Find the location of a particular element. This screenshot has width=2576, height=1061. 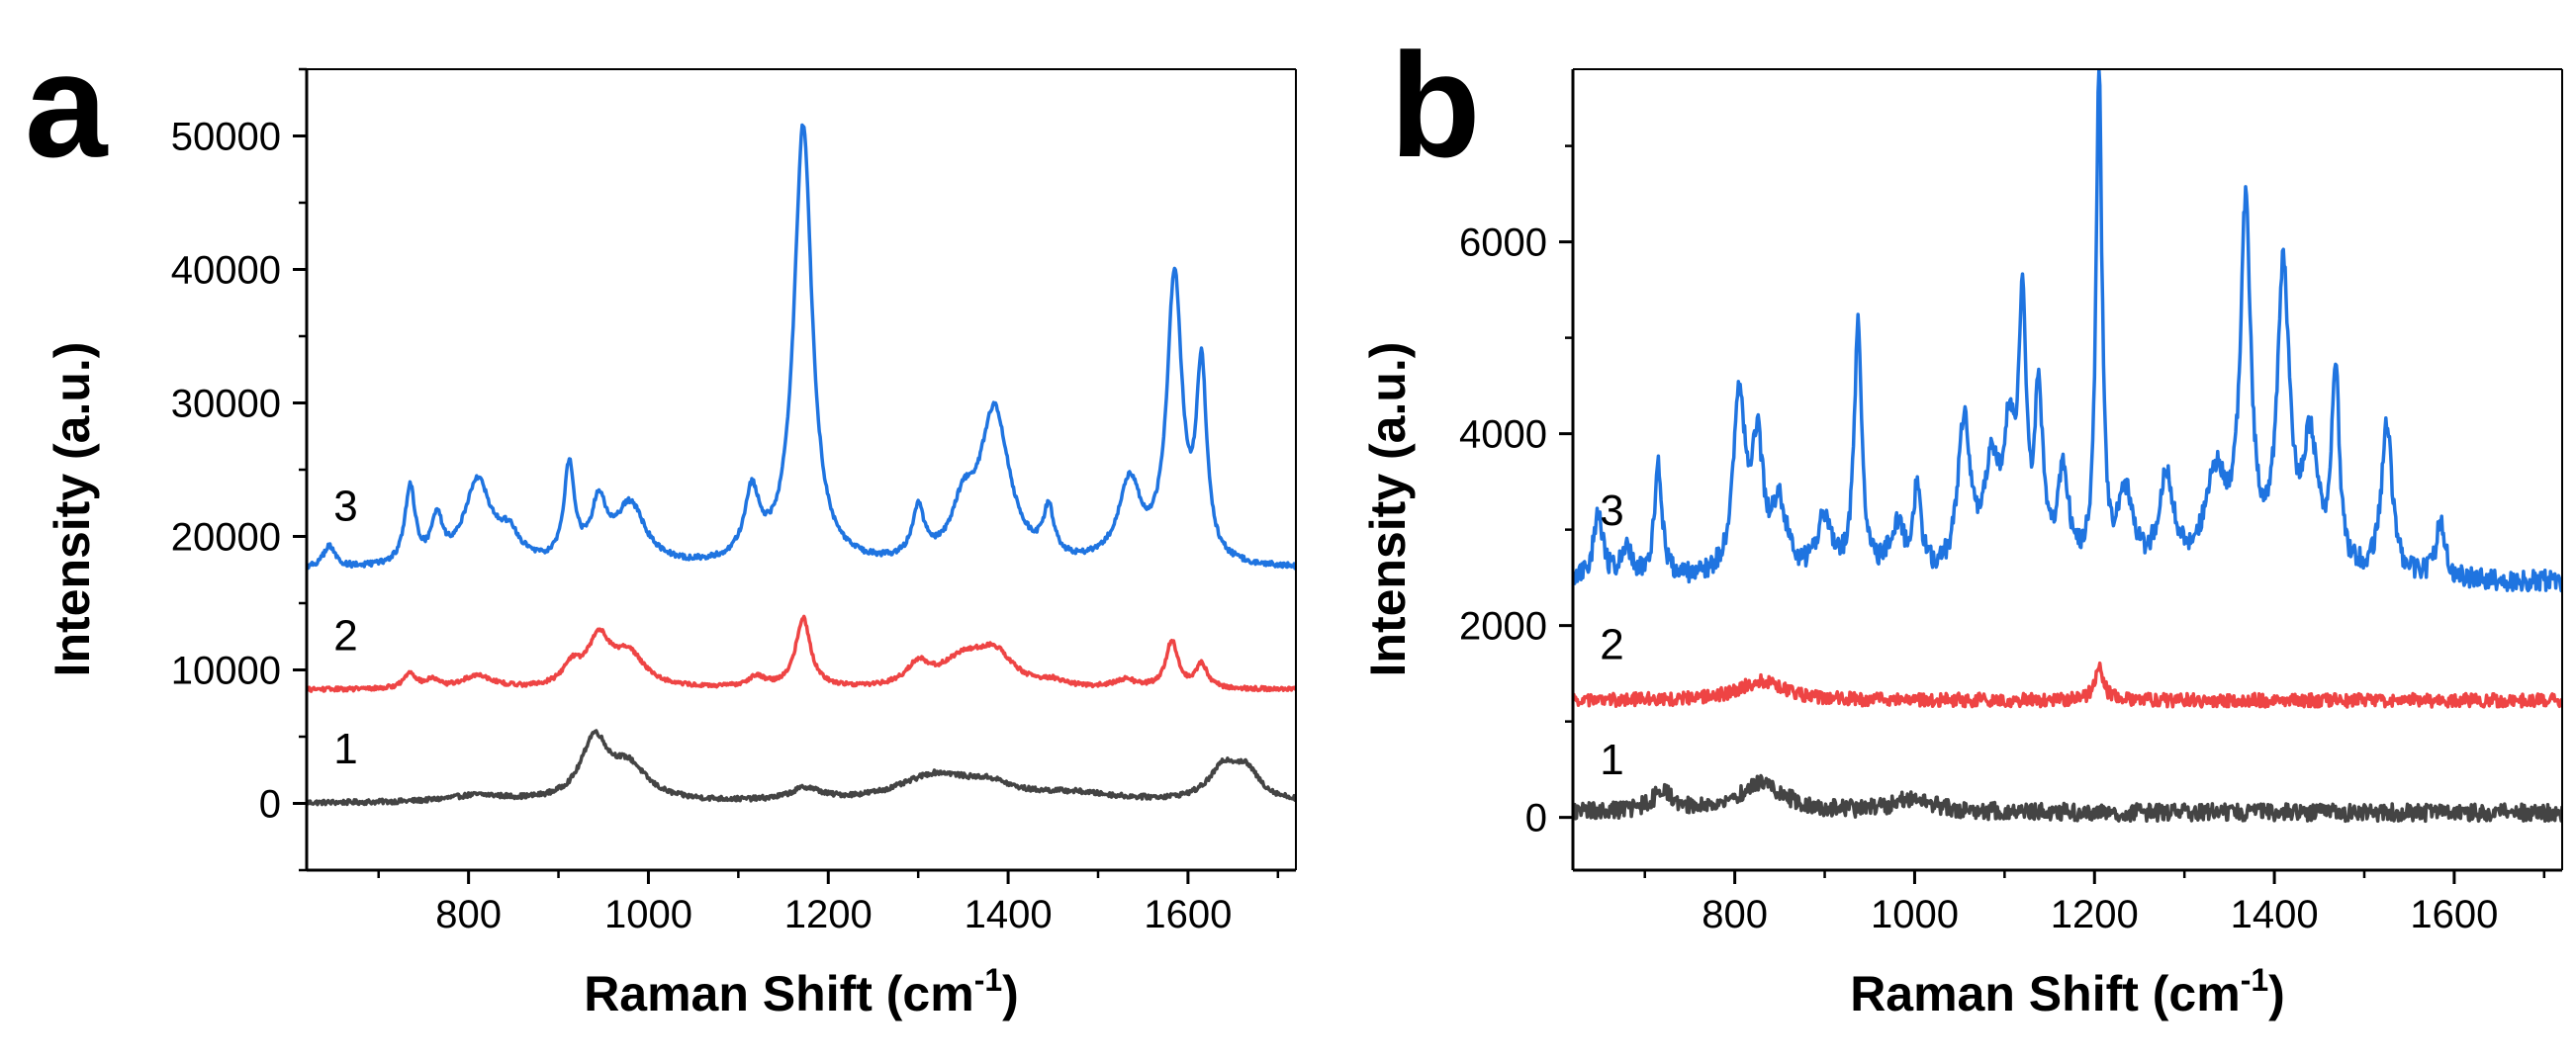

y-tick-label-2000: 2000 is located at coordinates (1503, 627).